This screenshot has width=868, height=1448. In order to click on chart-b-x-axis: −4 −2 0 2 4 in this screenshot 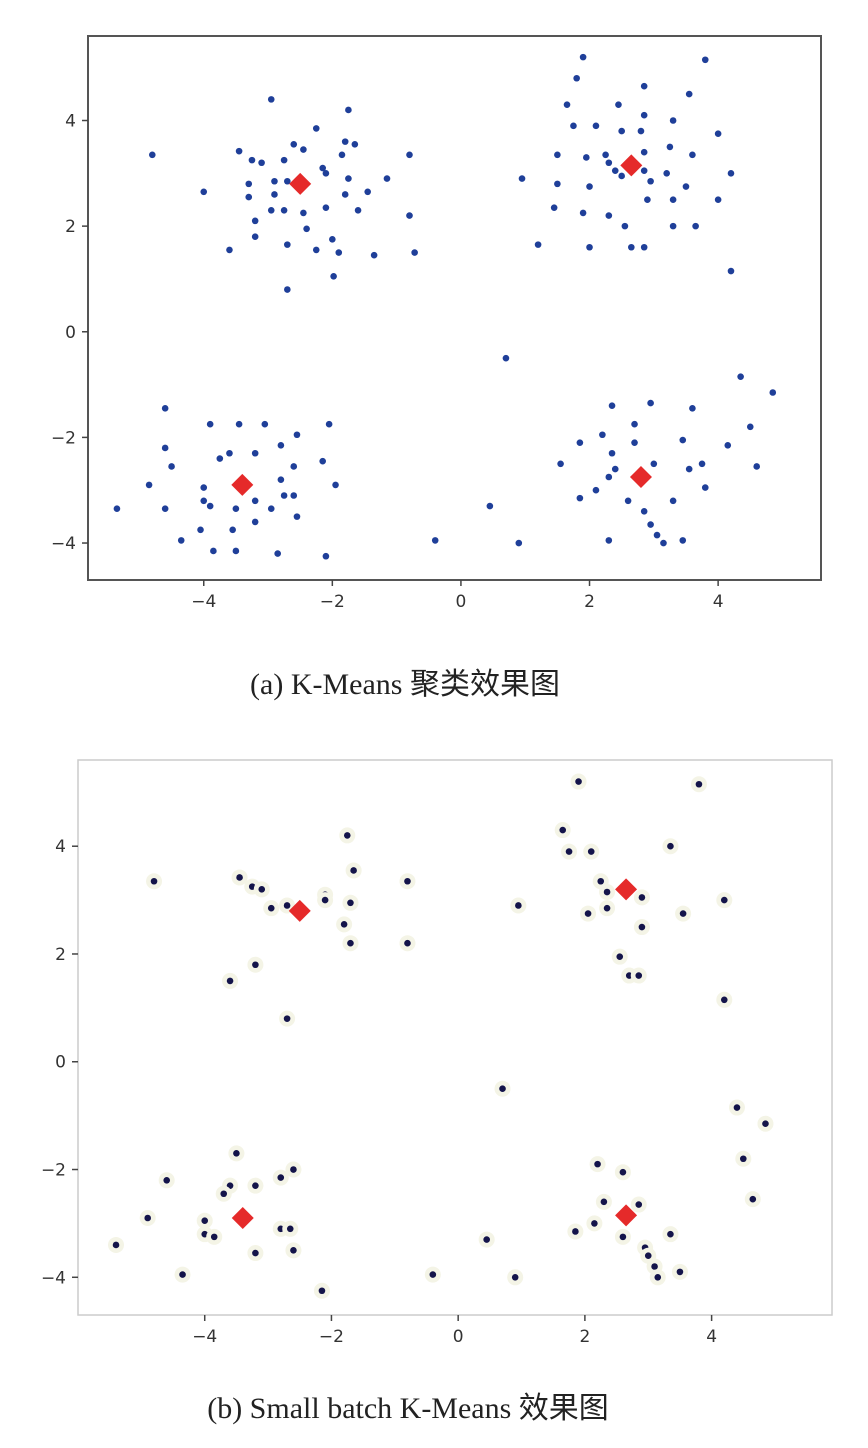, I will do `click(454, 1331)`.